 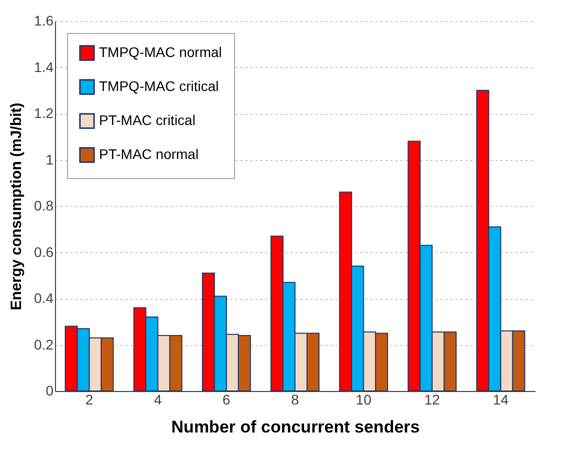 I want to click on x-tick-label: 10, so click(x=364, y=400).